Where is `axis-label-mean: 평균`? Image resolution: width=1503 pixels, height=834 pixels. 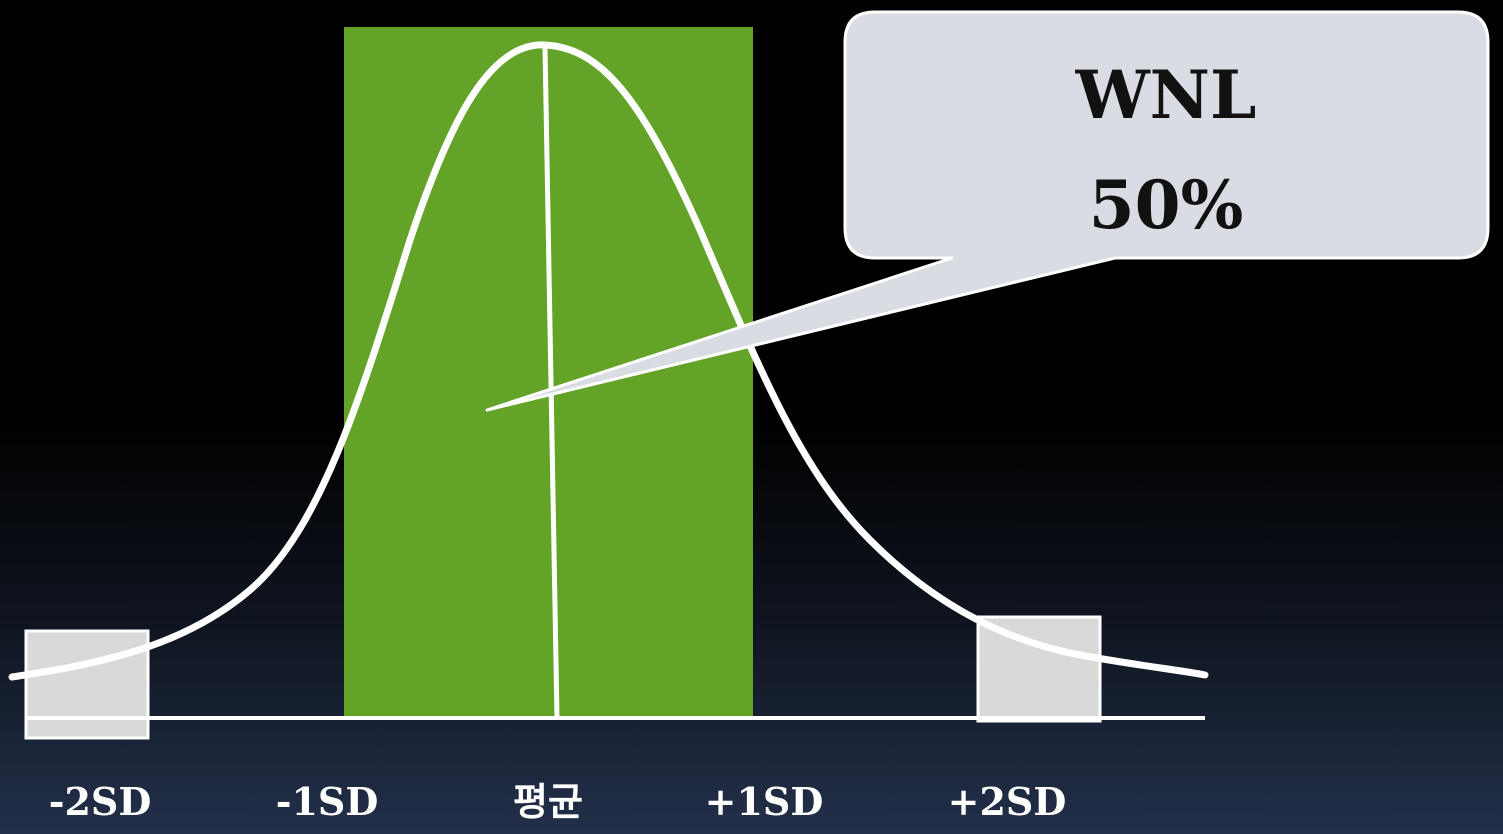
axis-label-mean: 평균 is located at coordinates (548, 801).